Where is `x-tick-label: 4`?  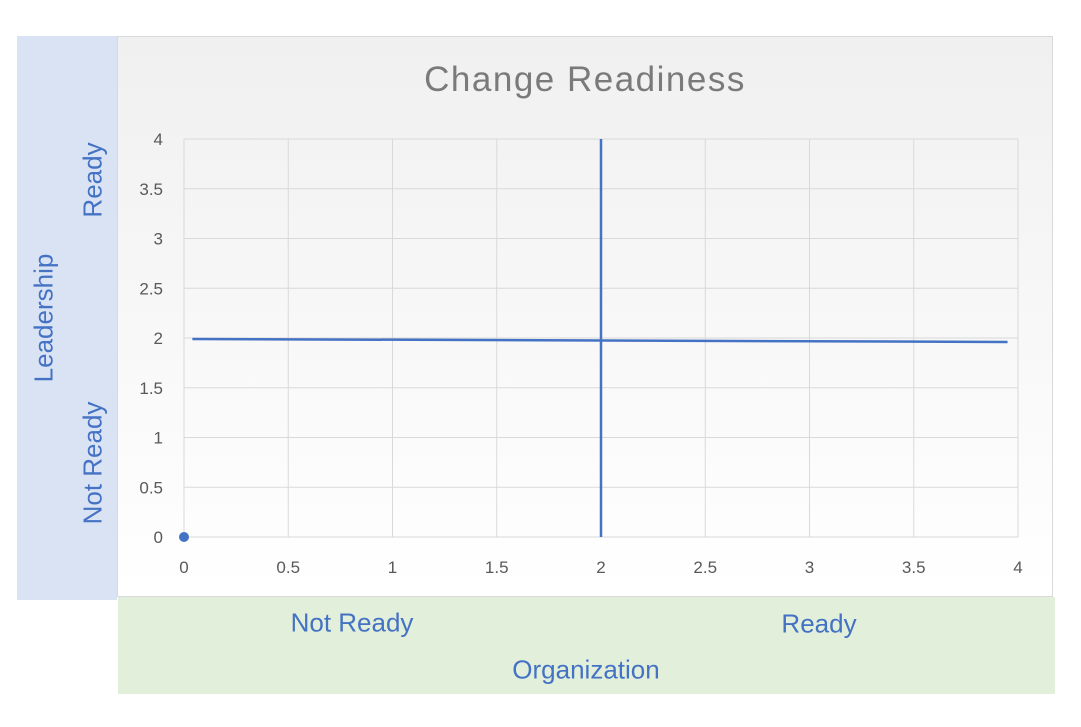
x-tick-label: 4 is located at coordinates (1017, 567).